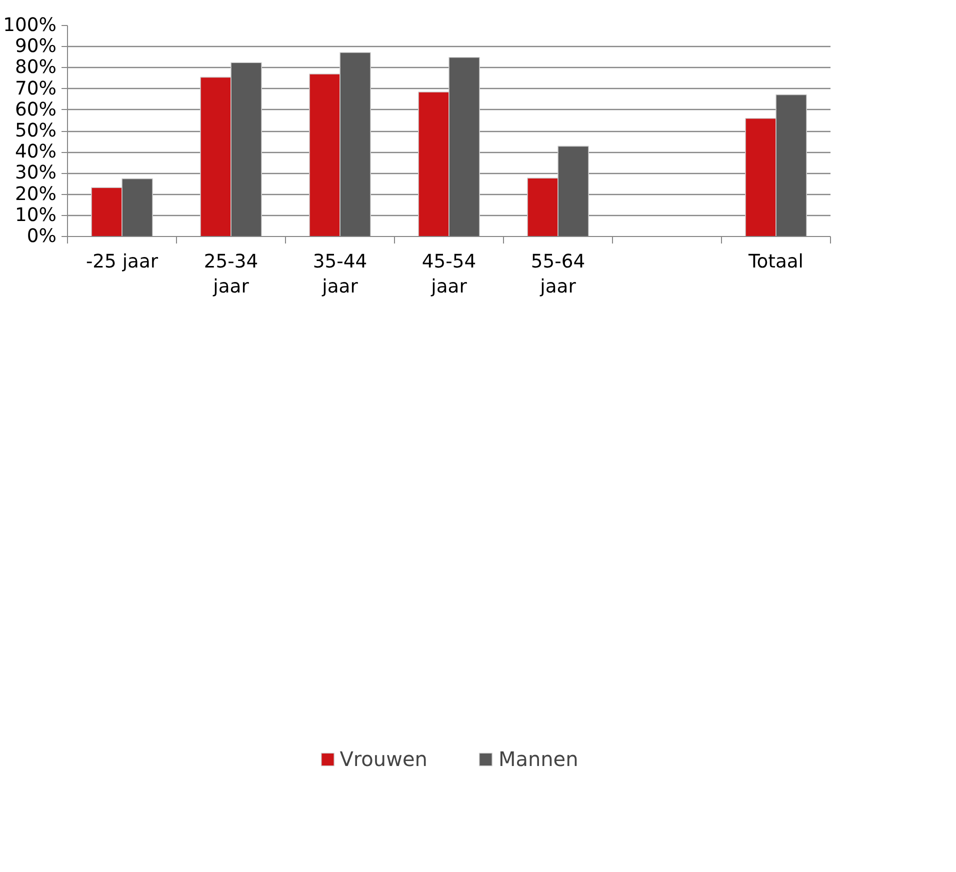 This screenshot has width=956, height=872. Describe the element at coordinates (30, 25) in the screenshot. I see `y-tick-label: 100%` at that location.